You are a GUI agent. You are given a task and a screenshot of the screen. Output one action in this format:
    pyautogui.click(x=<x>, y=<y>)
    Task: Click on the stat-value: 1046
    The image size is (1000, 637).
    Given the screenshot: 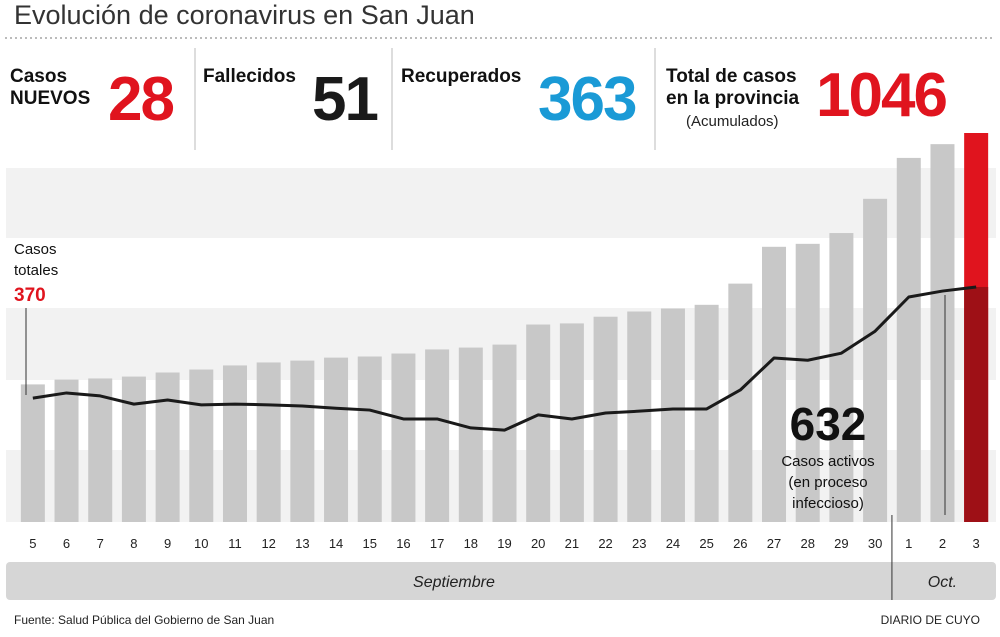 What is the action you would take?
    pyautogui.click(x=881, y=95)
    